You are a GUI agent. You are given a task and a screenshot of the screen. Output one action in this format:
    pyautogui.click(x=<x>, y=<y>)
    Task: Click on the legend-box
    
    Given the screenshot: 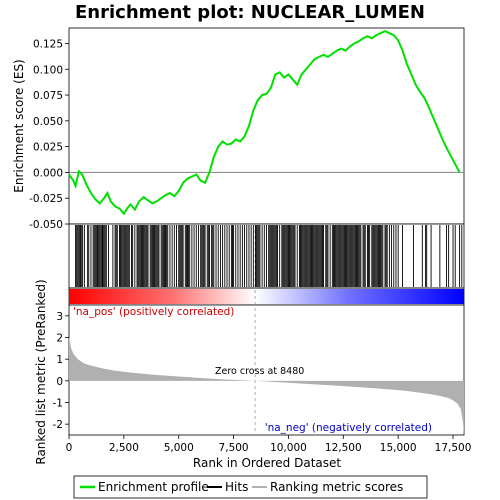 What is the action you would take?
    pyautogui.click(x=250, y=487)
    